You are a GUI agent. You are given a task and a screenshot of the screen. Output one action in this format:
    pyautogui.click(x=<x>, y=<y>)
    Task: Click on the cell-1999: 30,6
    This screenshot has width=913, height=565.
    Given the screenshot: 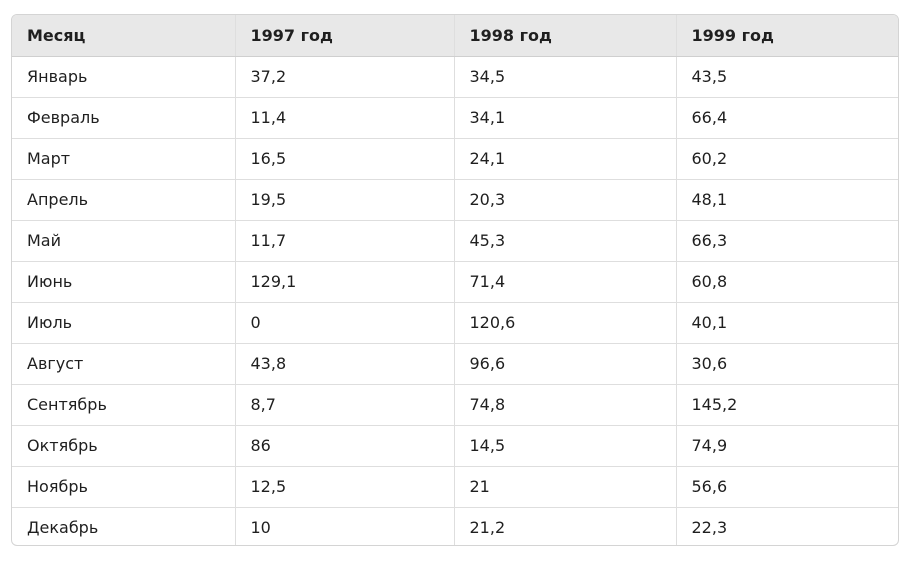 What is the action you would take?
    pyautogui.click(x=786, y=363)
    